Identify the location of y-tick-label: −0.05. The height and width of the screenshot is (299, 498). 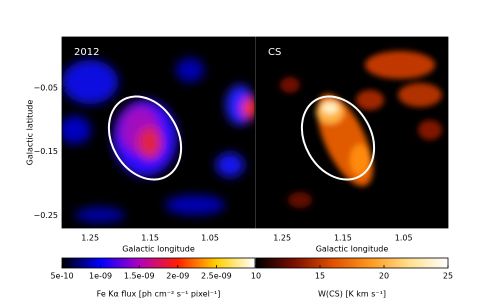
(45, 87).